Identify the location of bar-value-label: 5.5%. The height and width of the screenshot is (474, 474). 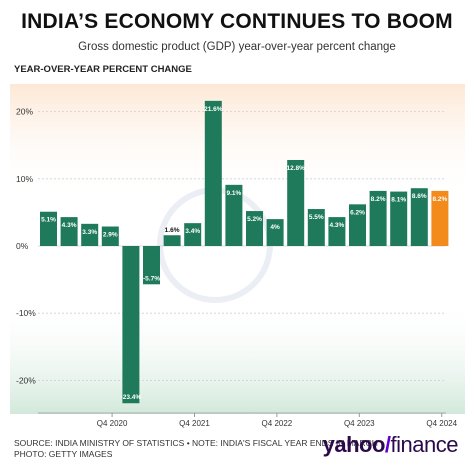
(316, 217).